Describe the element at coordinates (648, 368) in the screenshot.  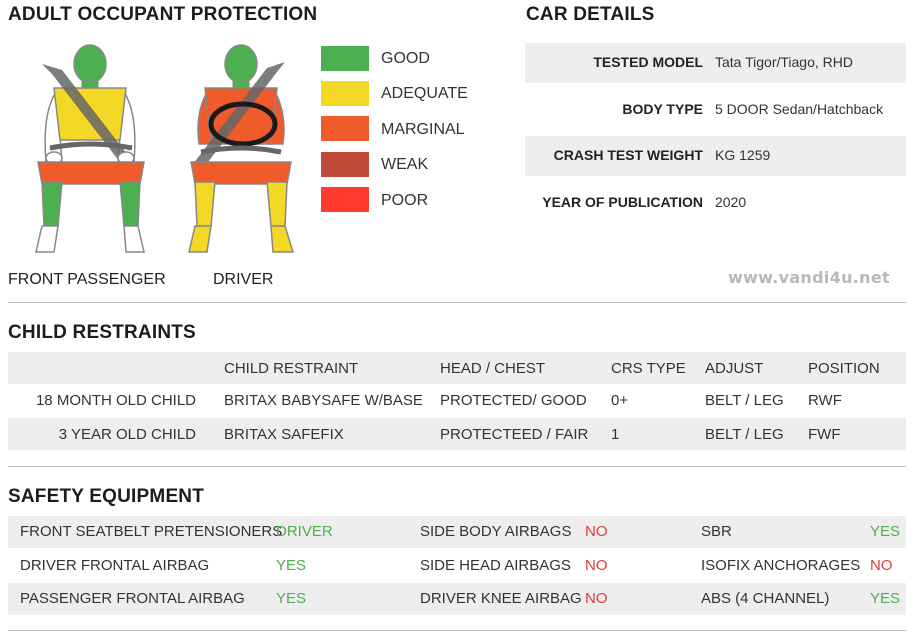
I see `column-header: CRS TYPE` at that location.